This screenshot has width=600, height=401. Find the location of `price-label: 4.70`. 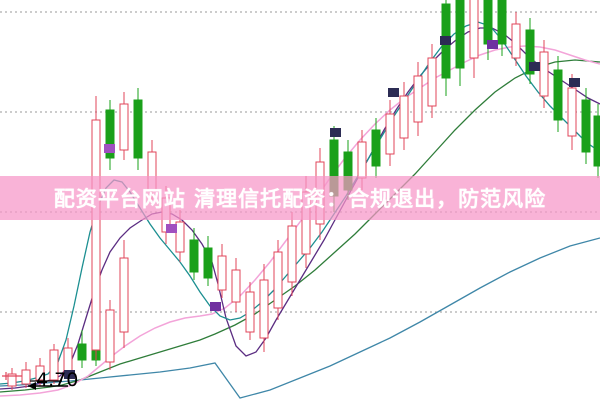

price-label: 4.70 is located at coordinates (57, 380).